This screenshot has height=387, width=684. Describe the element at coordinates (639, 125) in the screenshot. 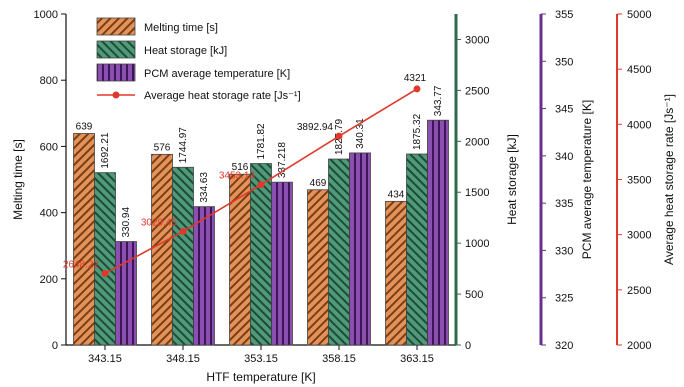

I see `rate-axis-tick-label: 4000` at that location.